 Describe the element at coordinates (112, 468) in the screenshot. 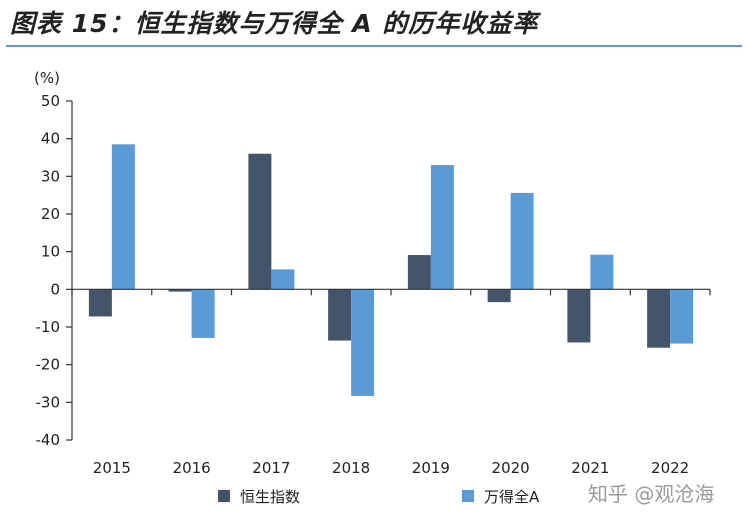

I see `x-tick-label: 2015` at that location.